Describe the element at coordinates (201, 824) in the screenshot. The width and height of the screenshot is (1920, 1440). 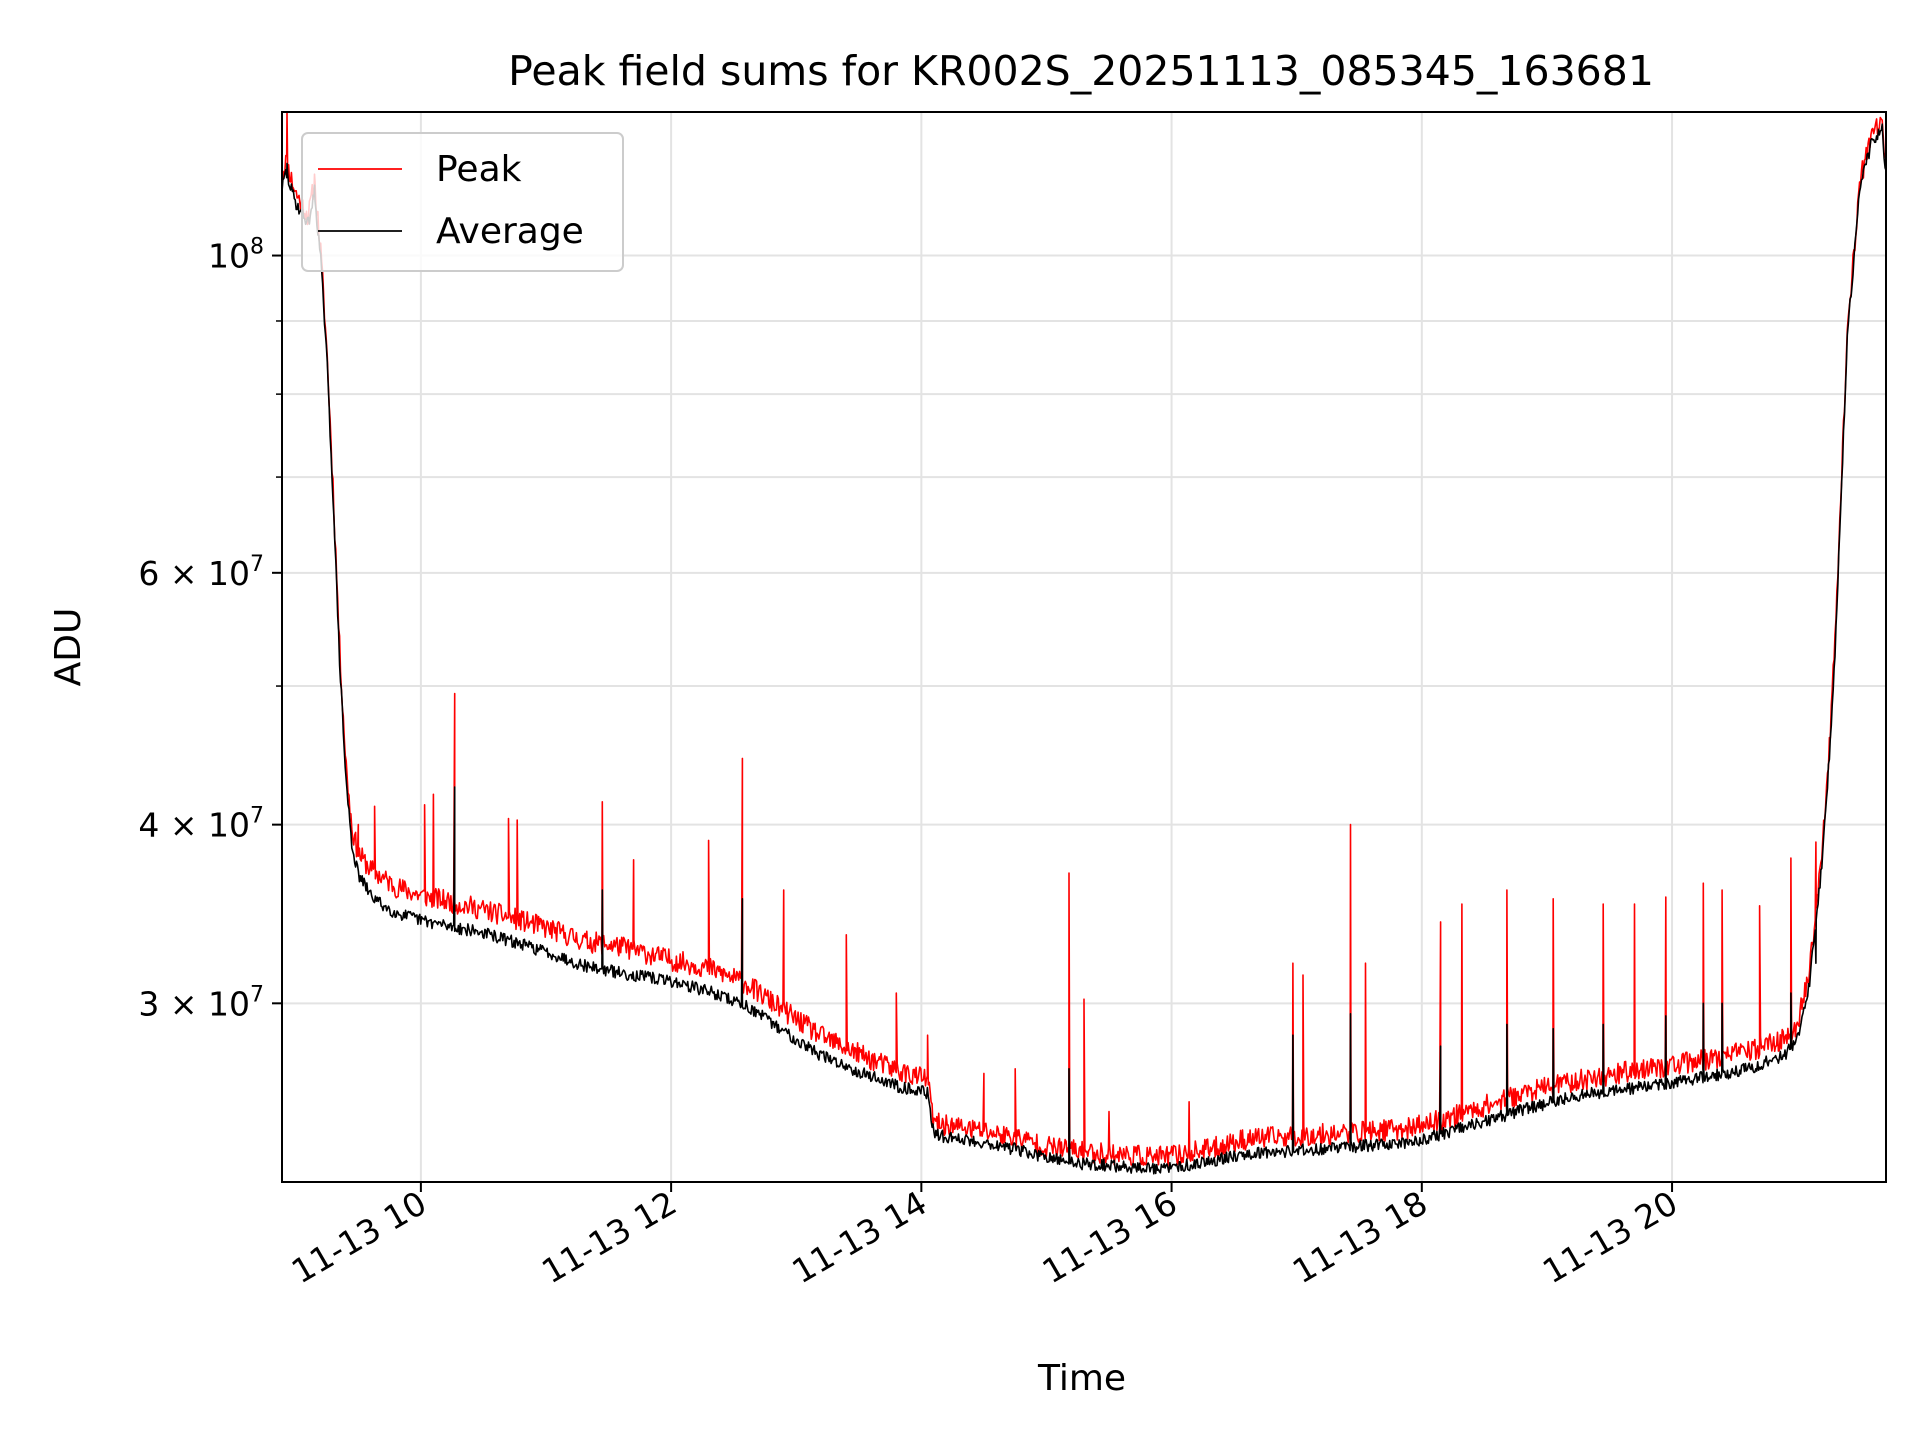
I see `y-tick-label: 4 × 107` at that location.